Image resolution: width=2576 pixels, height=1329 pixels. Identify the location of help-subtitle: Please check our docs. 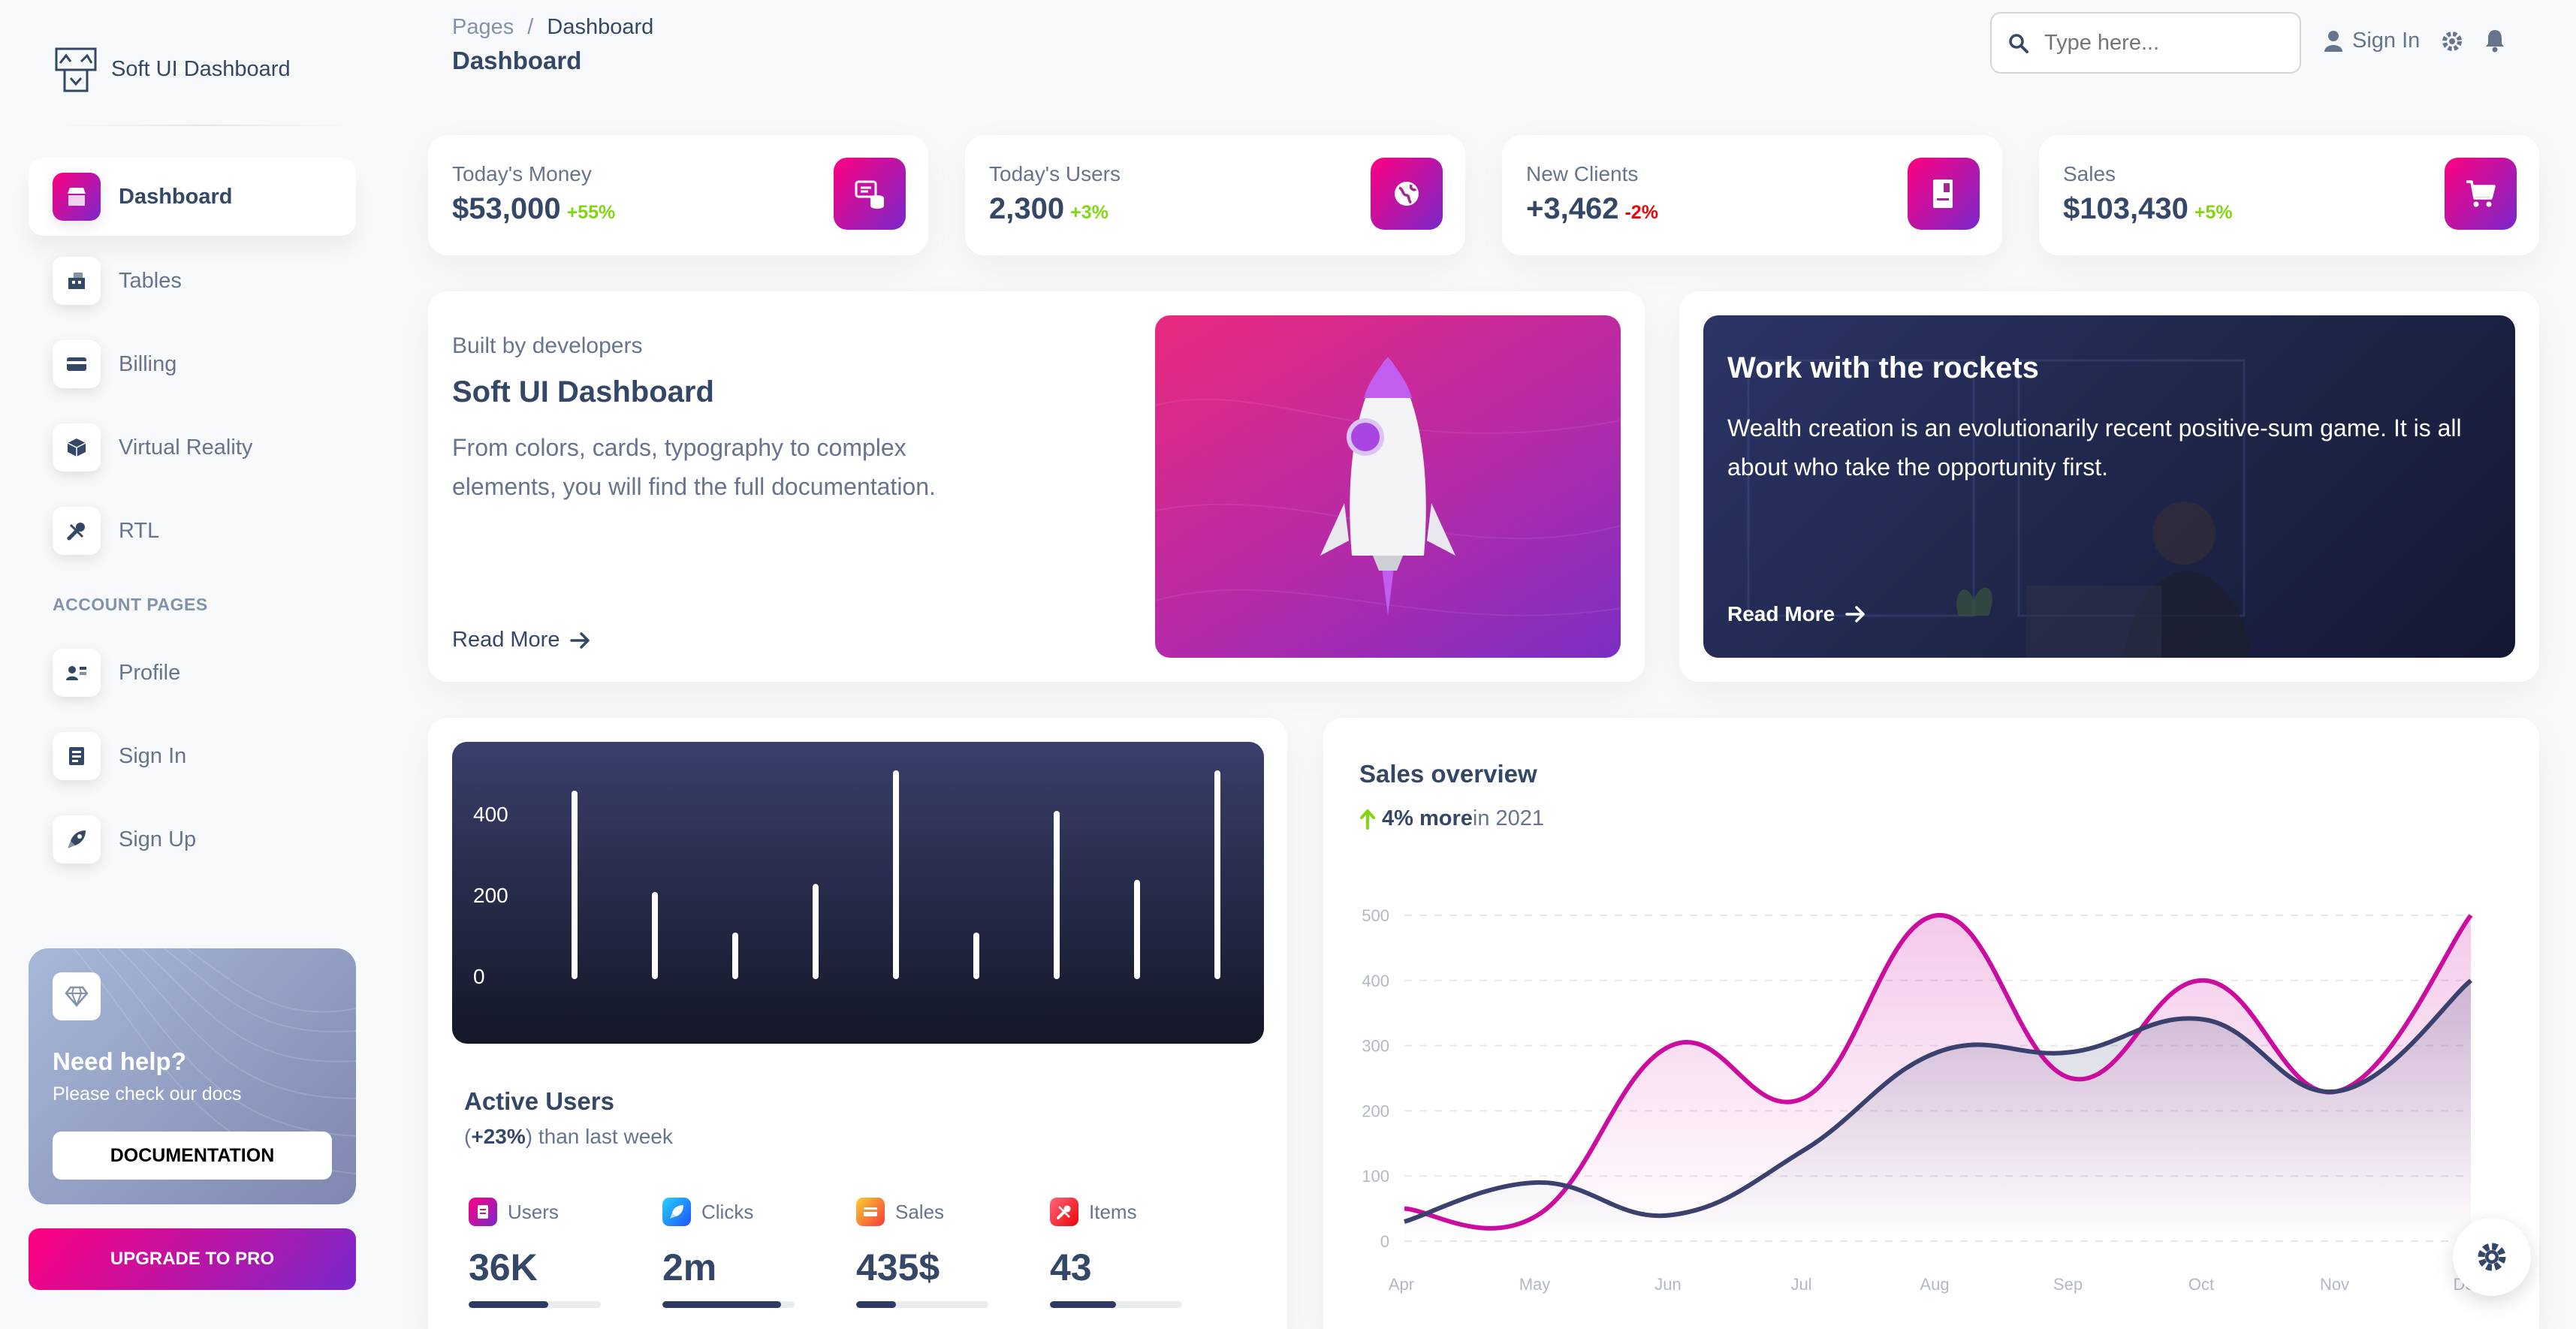
(147, 1093).